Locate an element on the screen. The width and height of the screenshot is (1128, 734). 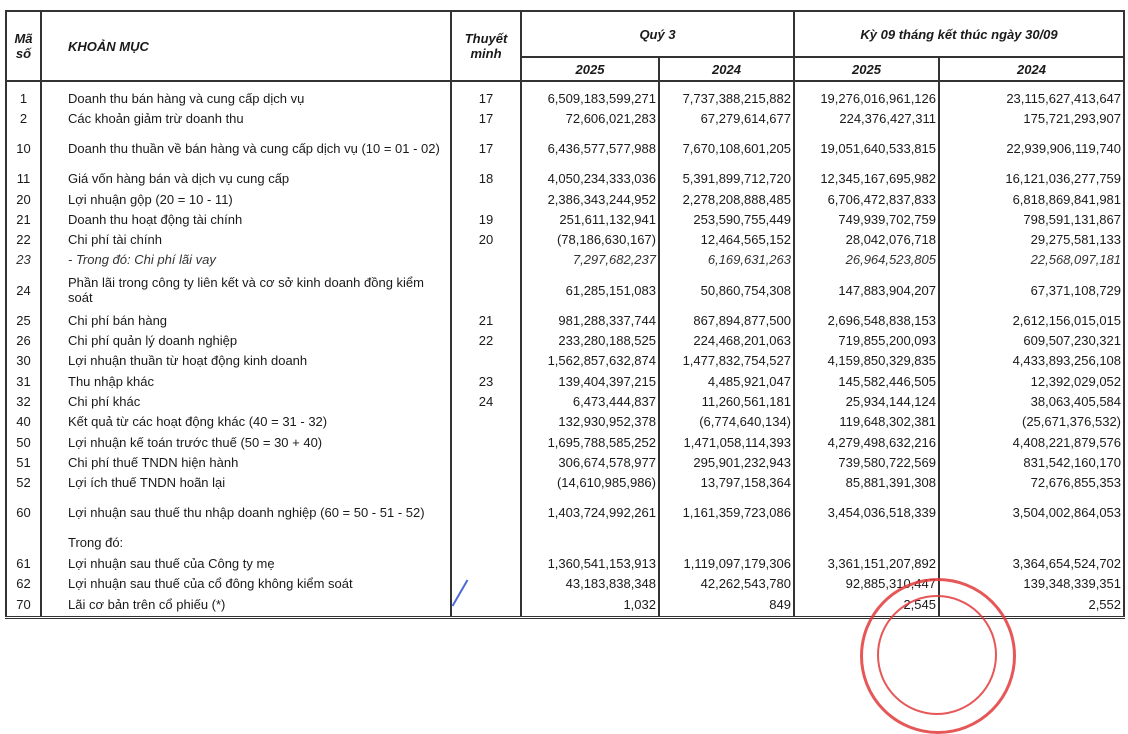
row-value: 1,471,058,114,393 is located at coordinates (726, 442).